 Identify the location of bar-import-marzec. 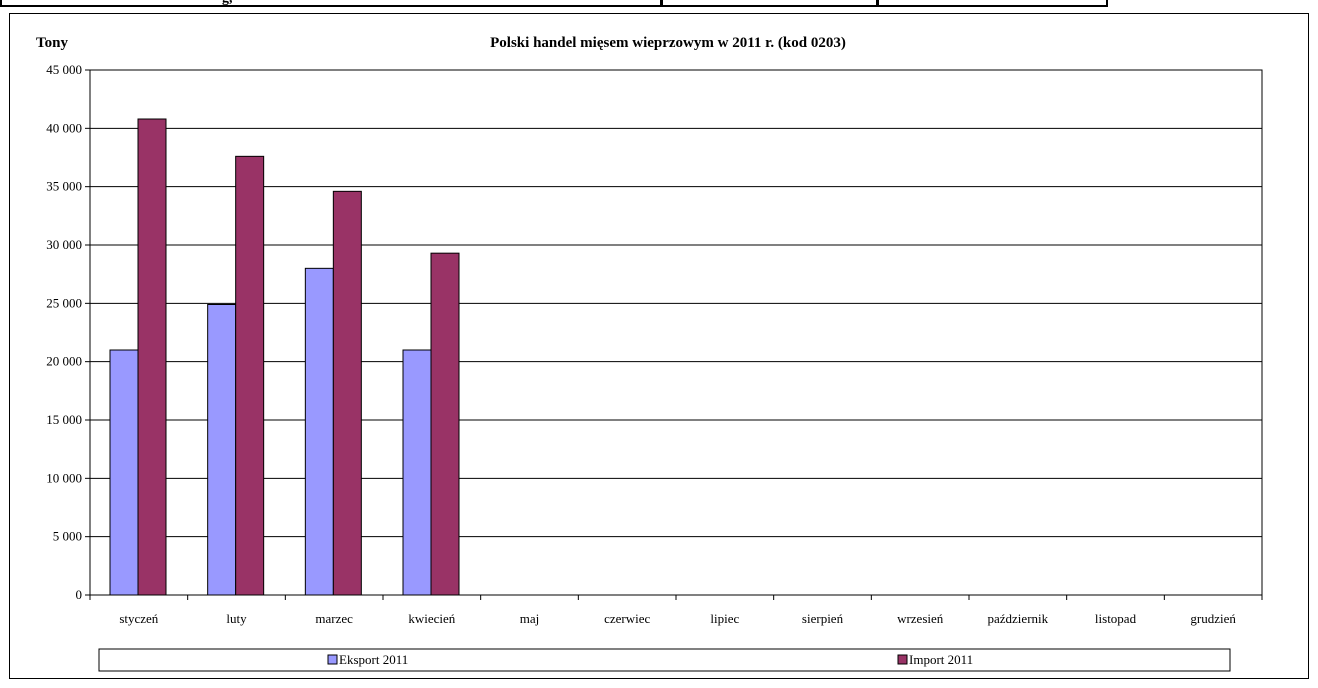
(347, 393).